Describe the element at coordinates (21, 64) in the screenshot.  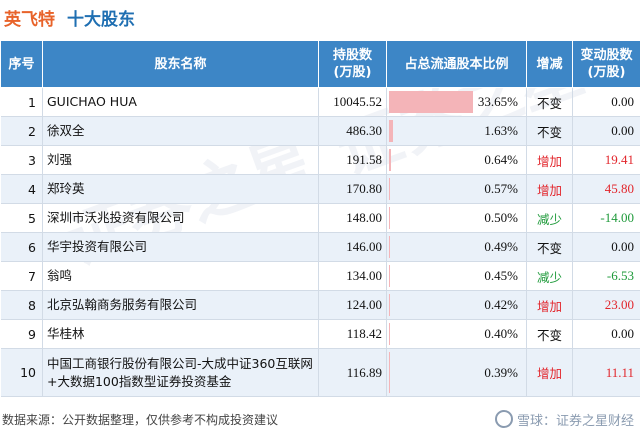
I see `col-header-index: 序号` at that location.